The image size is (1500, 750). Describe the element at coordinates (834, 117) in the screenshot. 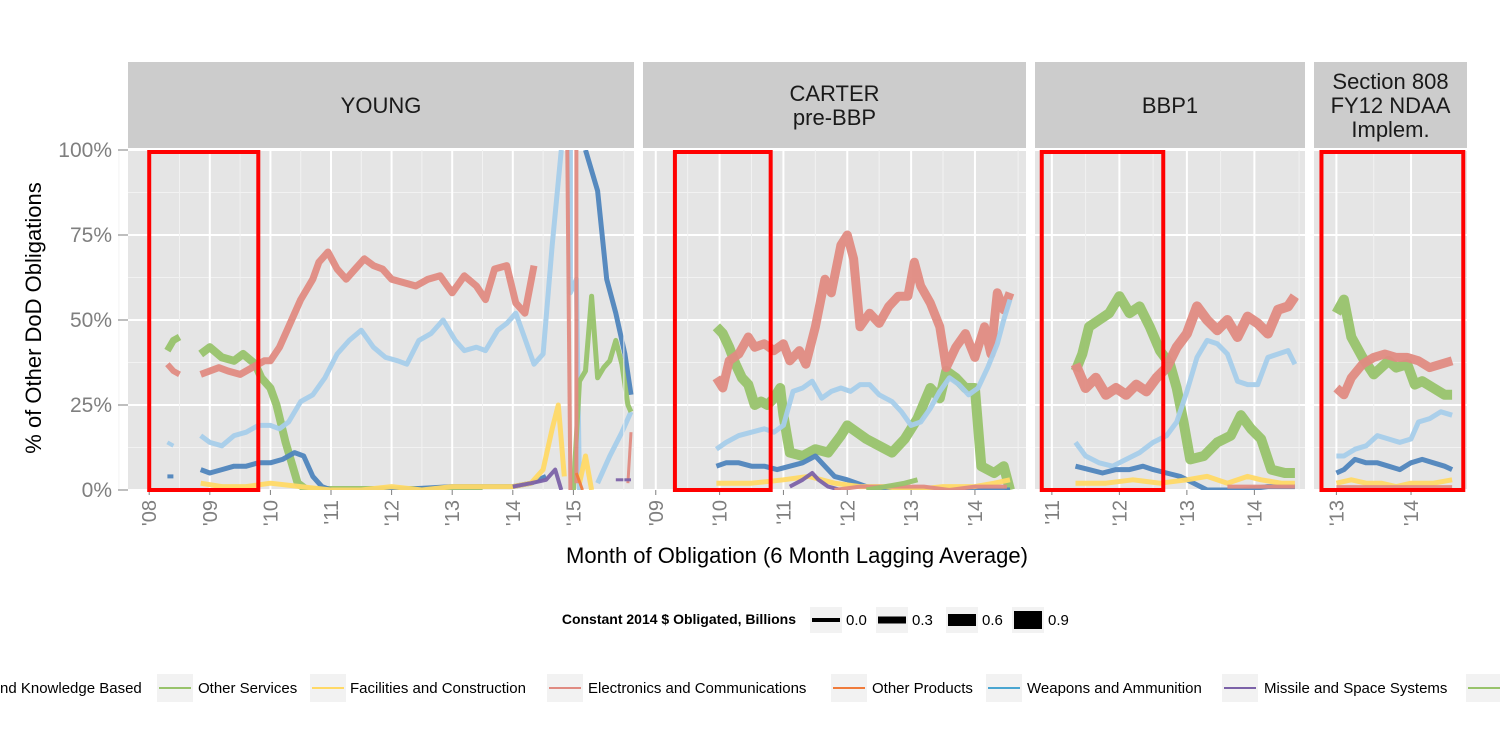

I see `facet-strip-label: pre-BBP` at that location.